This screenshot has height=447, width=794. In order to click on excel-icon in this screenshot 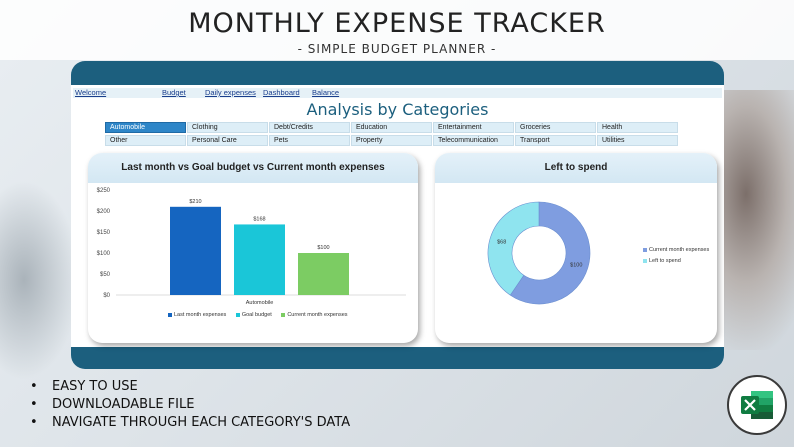, I will do `click(757, 405)`.